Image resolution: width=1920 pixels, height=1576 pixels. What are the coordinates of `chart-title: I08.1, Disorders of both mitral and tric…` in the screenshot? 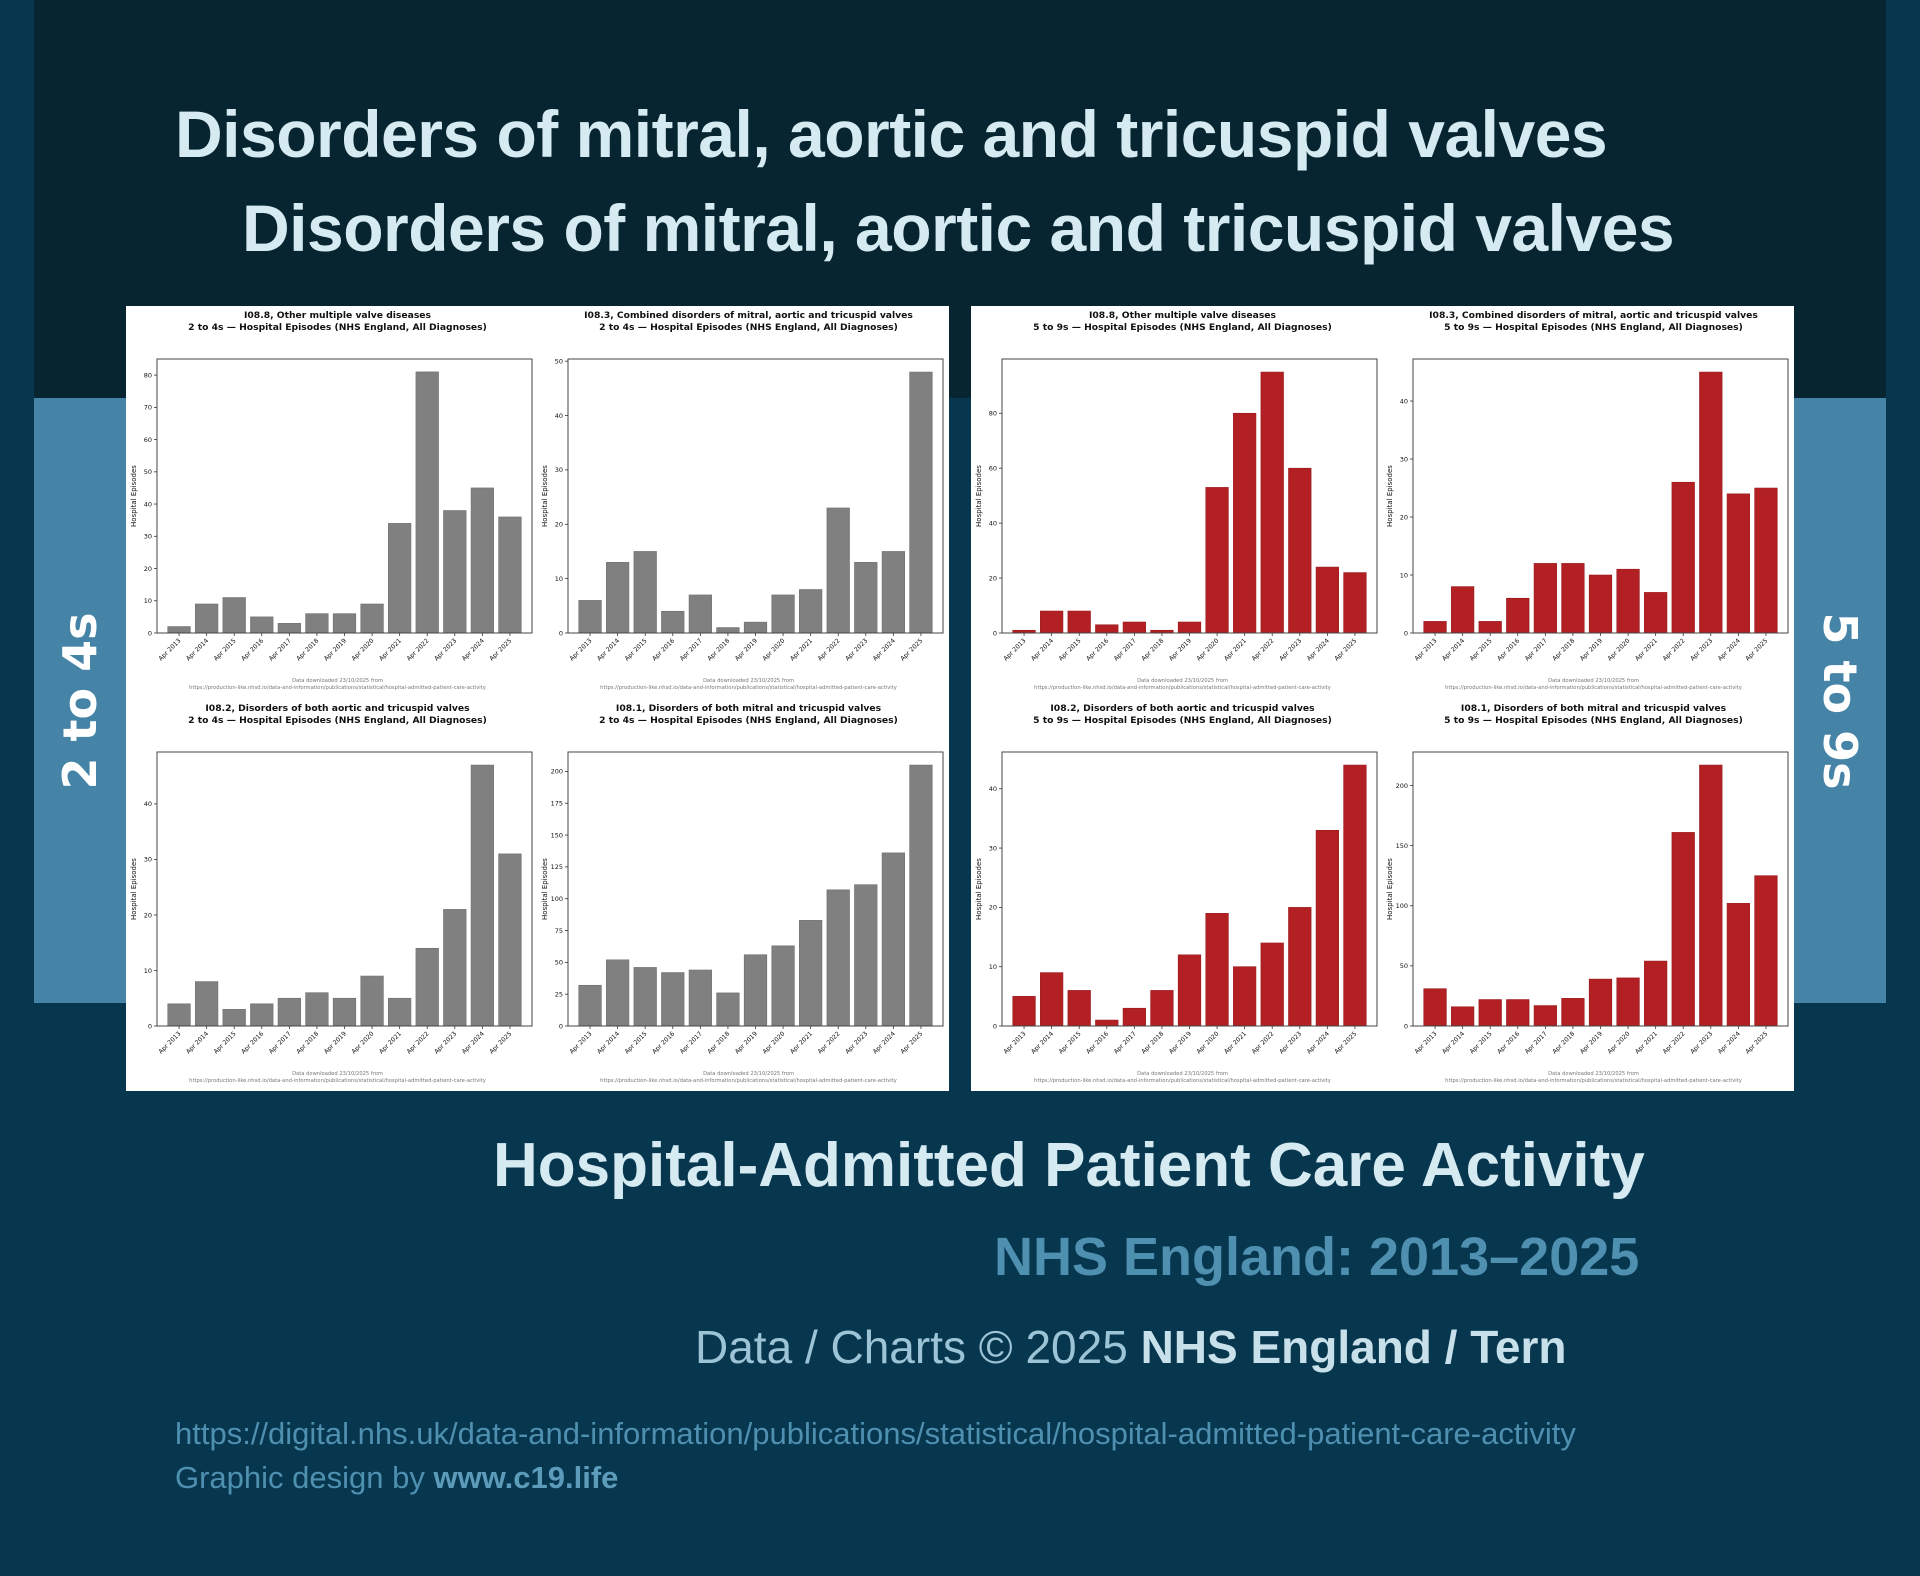 It's located at (1594, 708).